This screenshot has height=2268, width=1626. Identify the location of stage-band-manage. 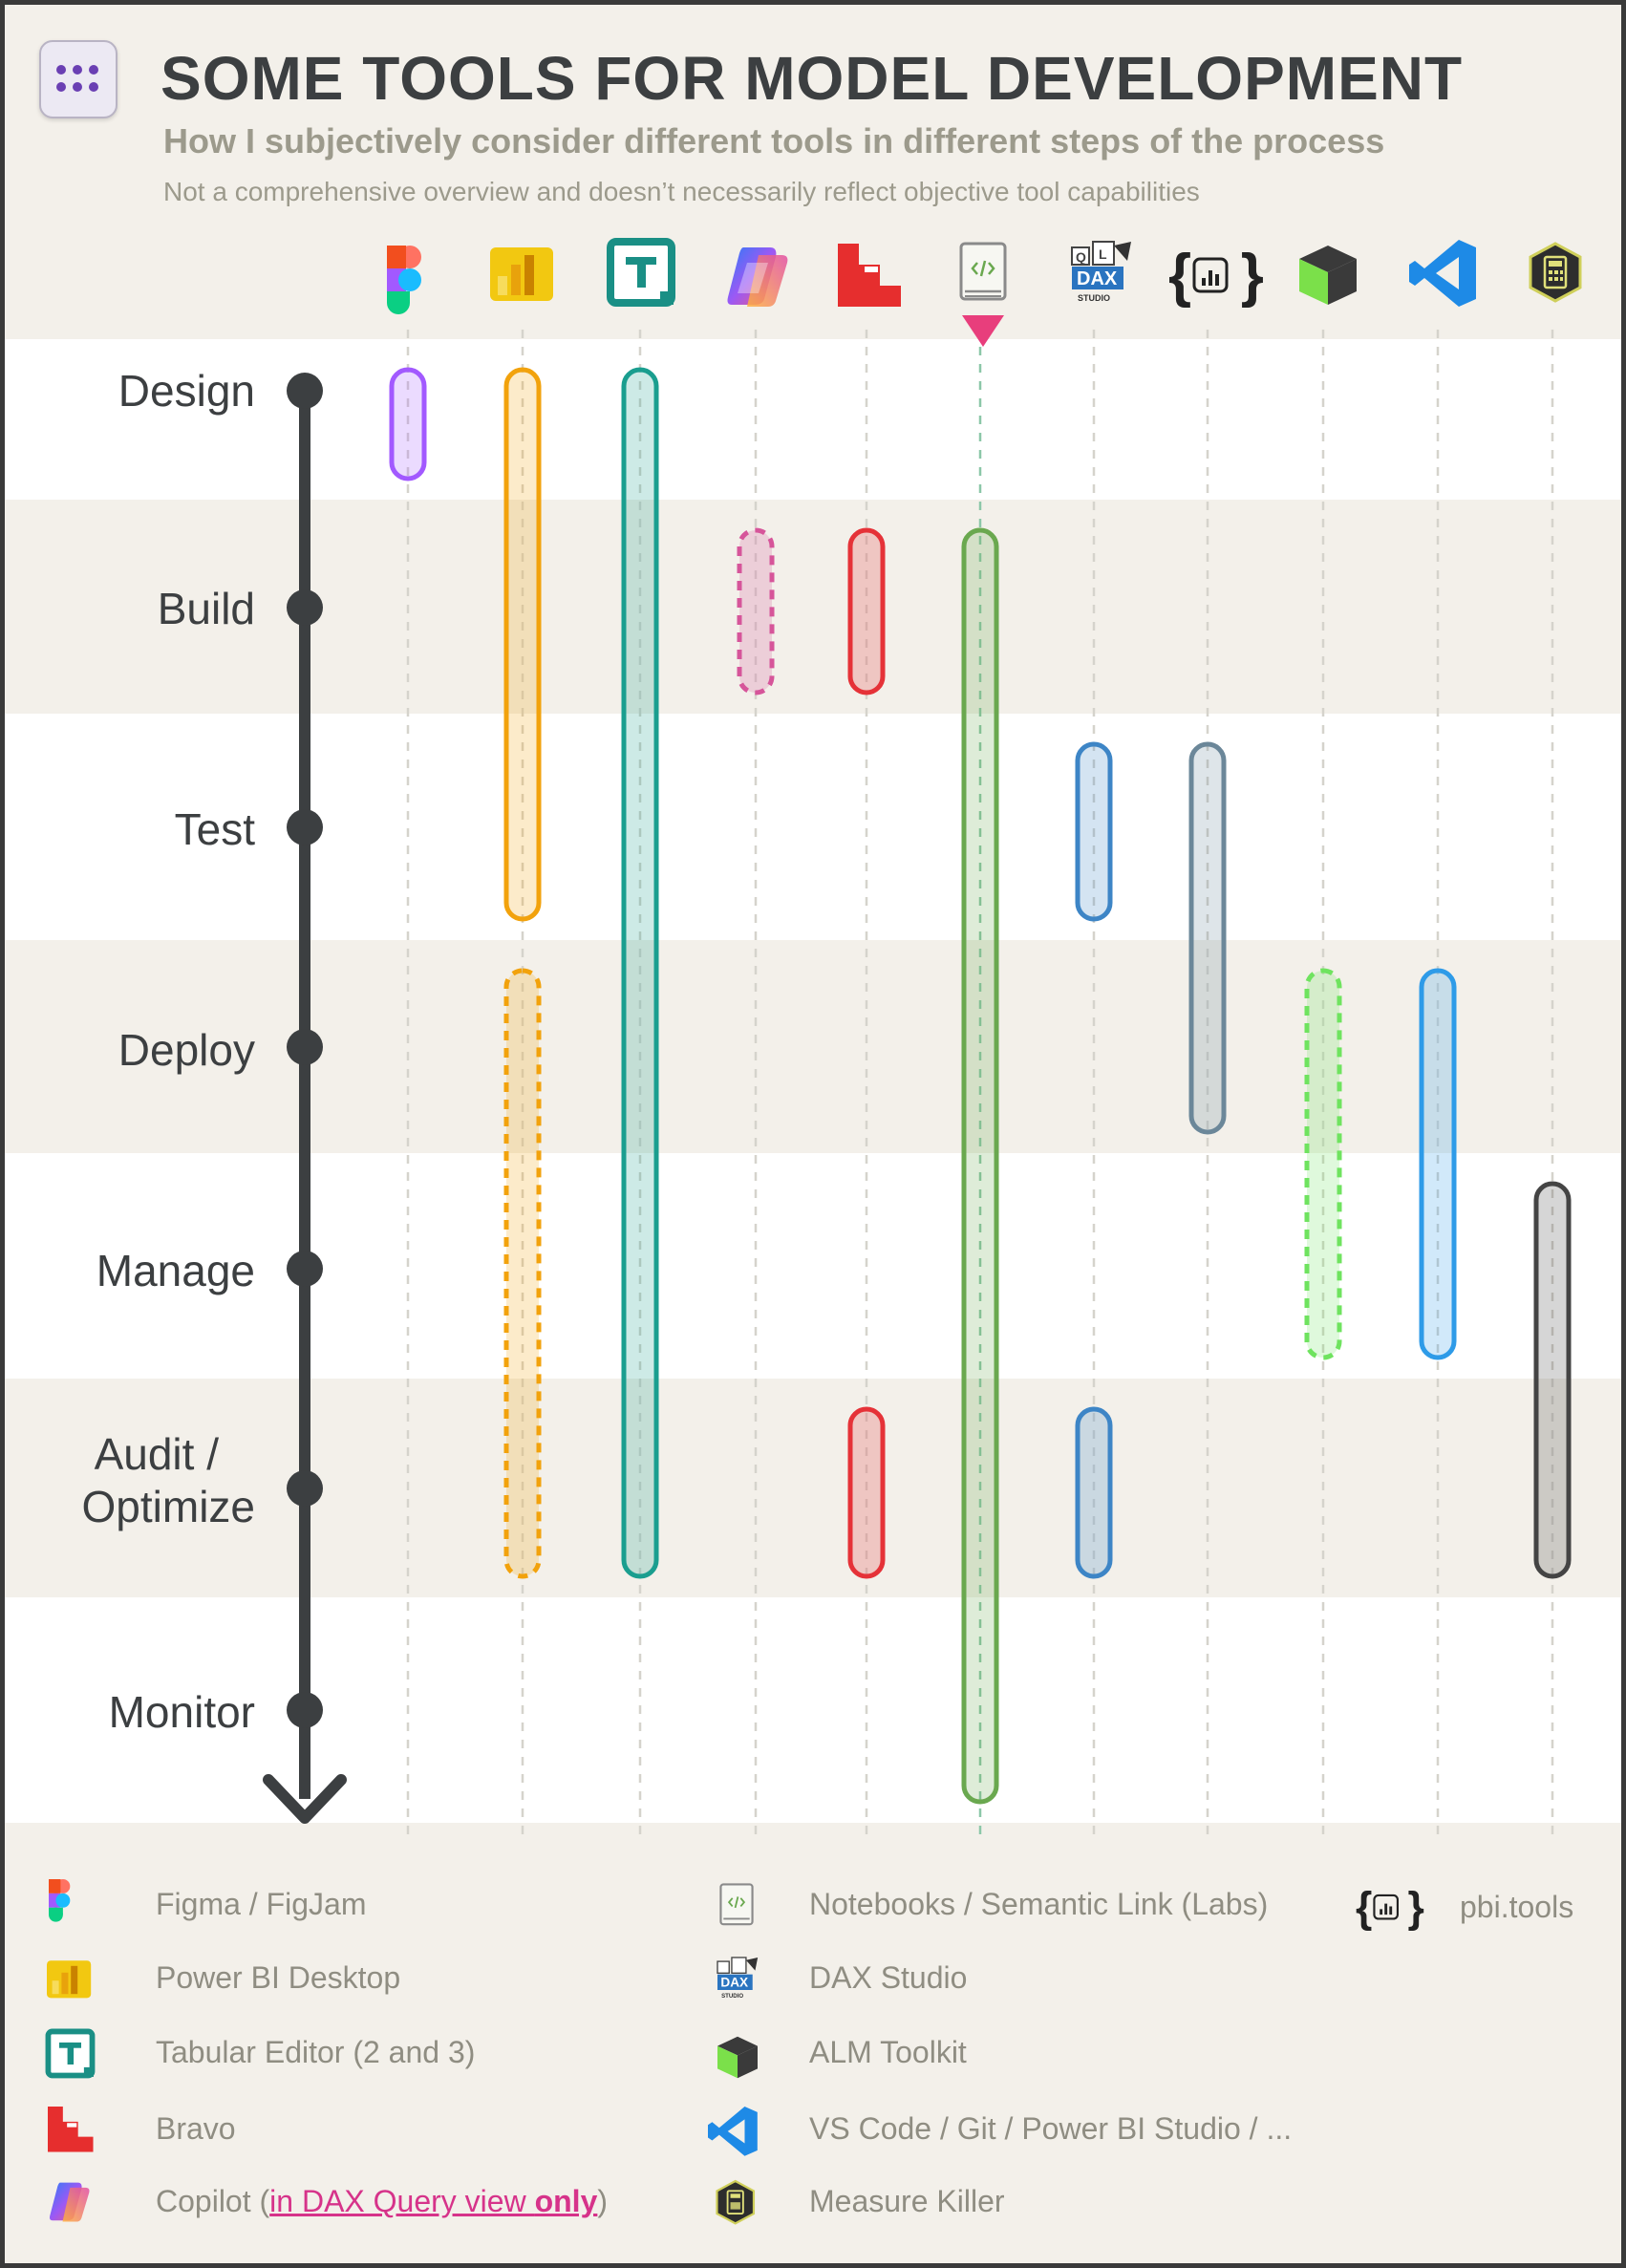
(813, 1266).